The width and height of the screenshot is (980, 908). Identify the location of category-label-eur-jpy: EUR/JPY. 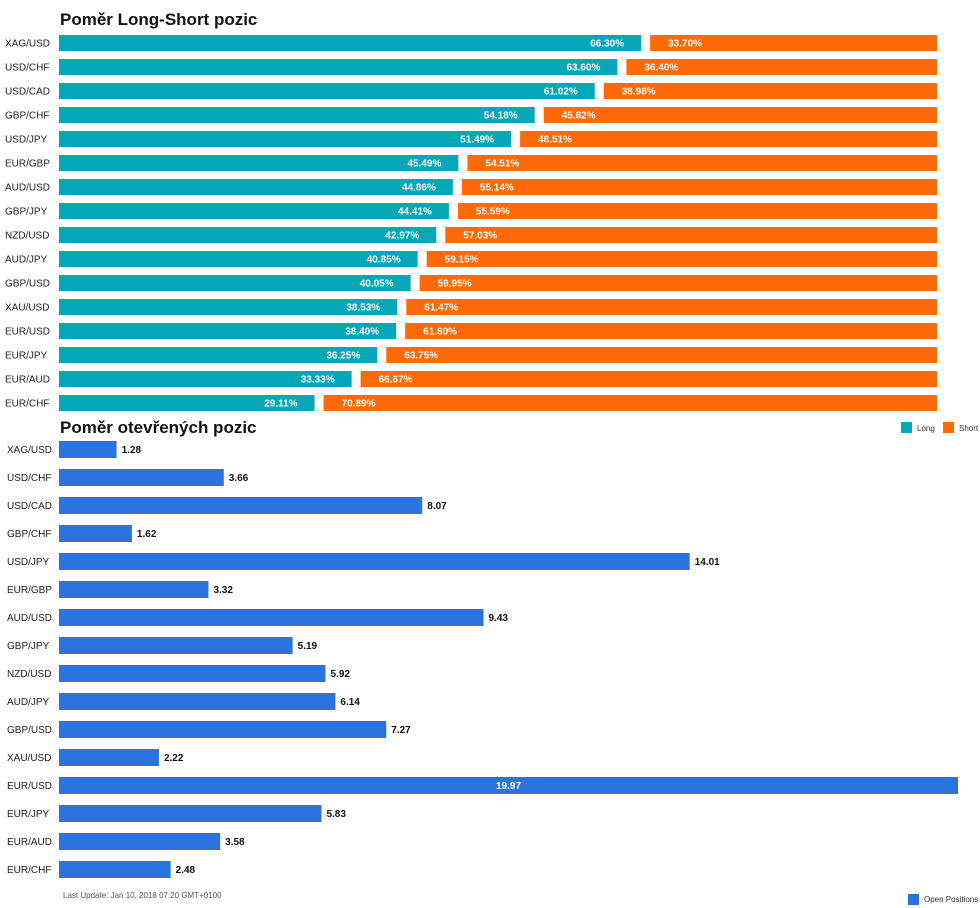
(26, 356).